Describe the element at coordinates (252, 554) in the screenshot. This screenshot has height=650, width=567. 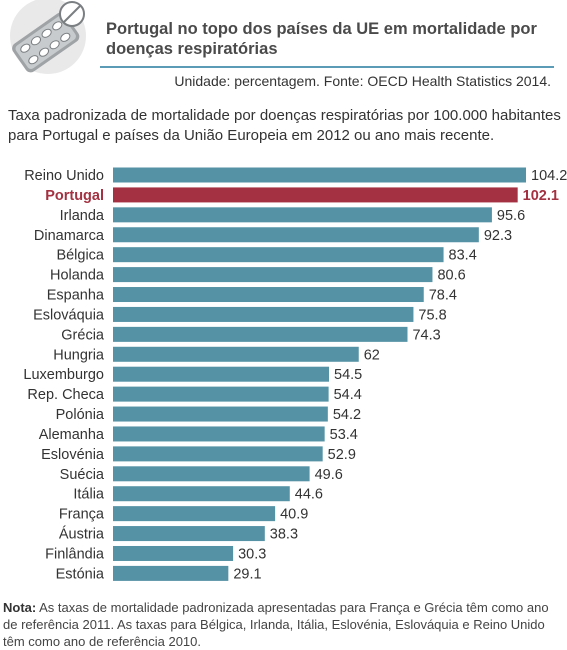
I see `value-label: 30.3` at that location.